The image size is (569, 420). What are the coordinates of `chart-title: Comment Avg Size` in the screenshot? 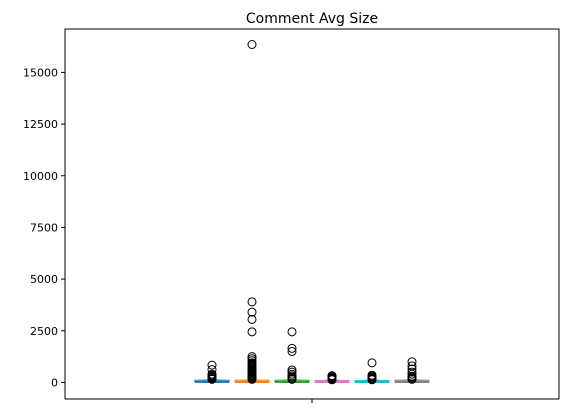 It's located at (312, 19).